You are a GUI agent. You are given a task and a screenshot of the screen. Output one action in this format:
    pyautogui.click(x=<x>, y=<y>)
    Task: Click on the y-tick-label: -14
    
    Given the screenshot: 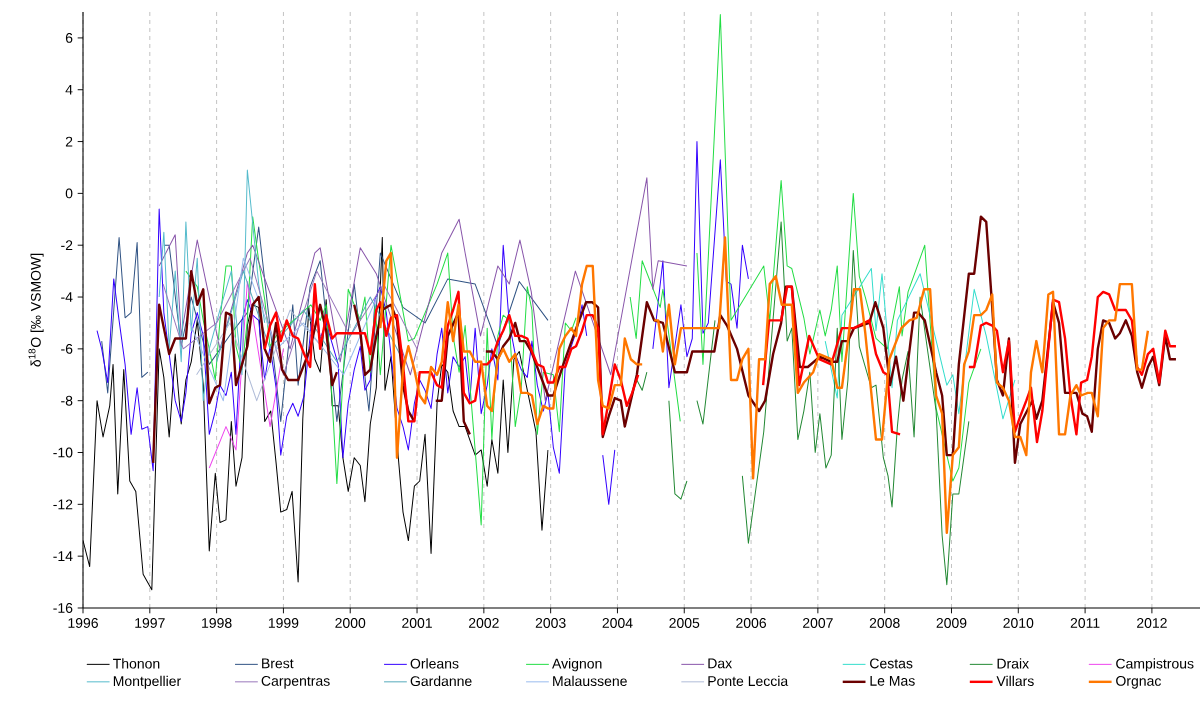 What is the action you would take?
    pyautogui.click(x=63, y=556)
    